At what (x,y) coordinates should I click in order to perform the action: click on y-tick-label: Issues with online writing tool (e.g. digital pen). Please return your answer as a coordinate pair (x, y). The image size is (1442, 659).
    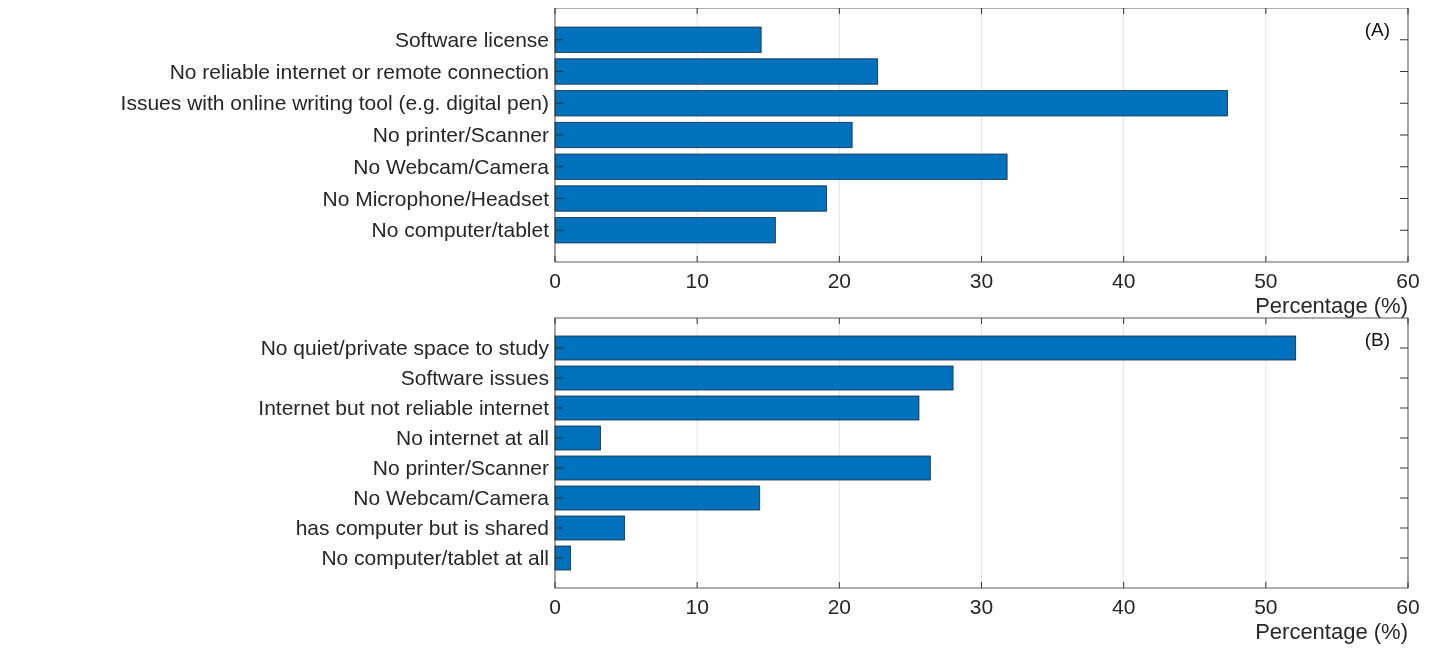
    Looking at the image, I should click on (334, 103).